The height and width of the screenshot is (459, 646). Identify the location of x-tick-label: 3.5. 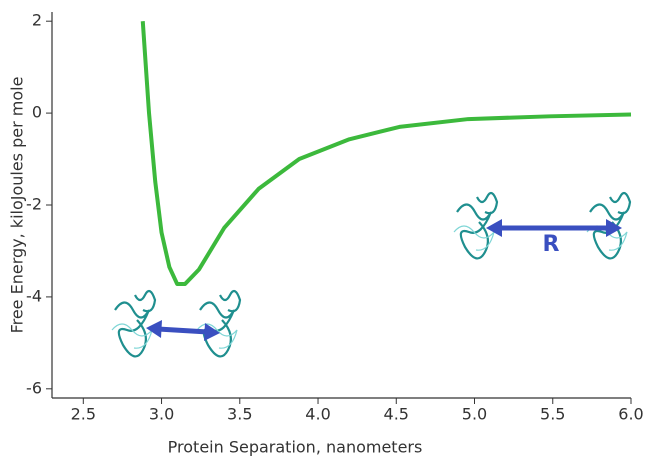
(239, 414).